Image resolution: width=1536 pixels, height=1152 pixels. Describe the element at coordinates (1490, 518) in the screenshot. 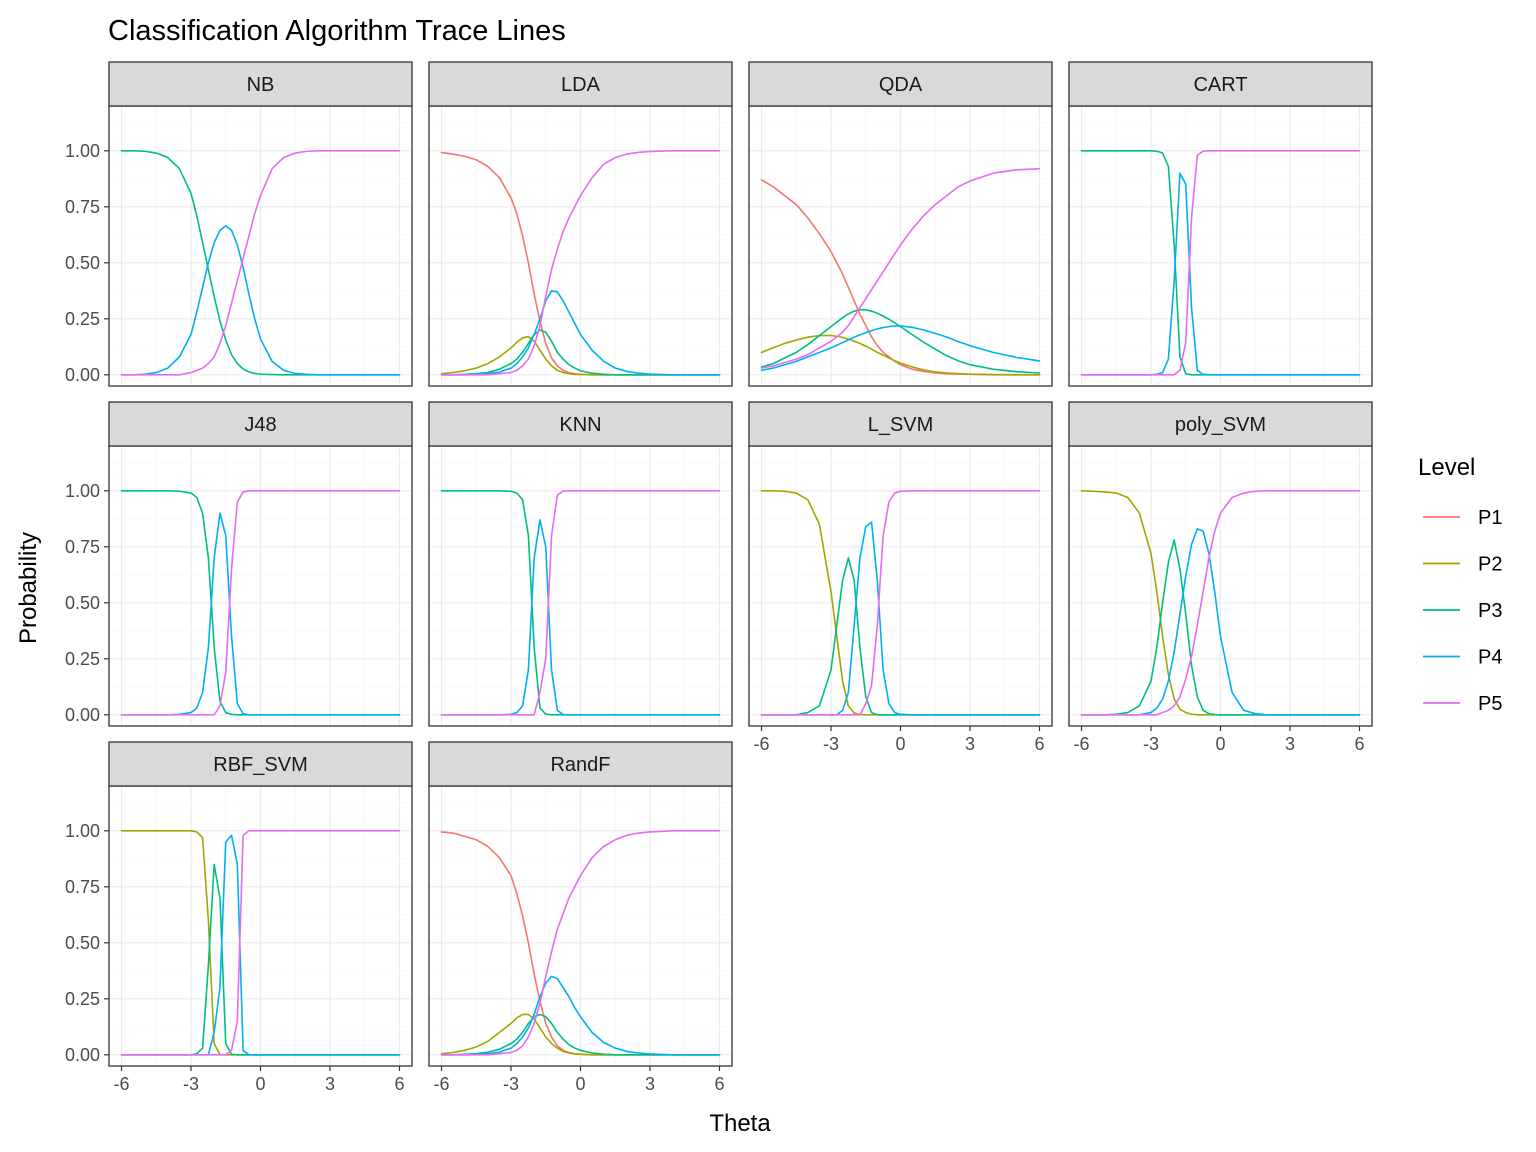

I see `legend-label: P1` at that location.